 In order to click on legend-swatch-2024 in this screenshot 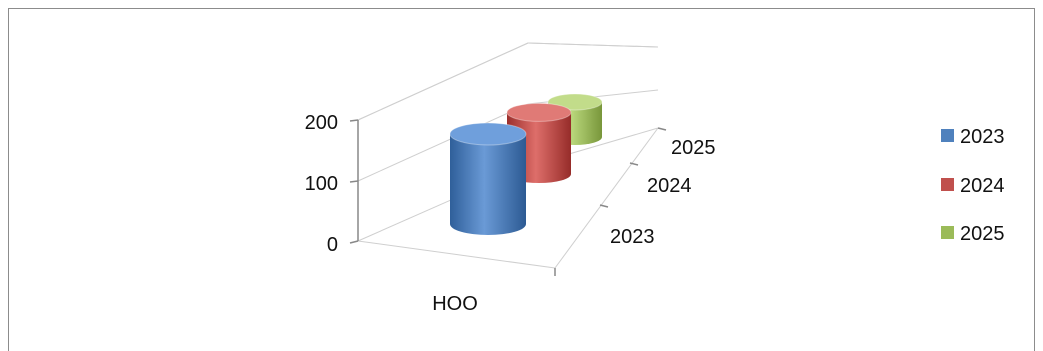, I will do `click(947, 184)`.